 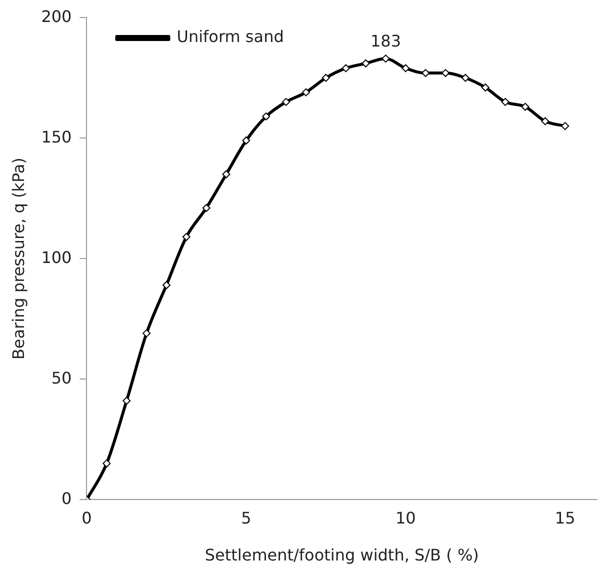 I want to click on y-tick-label: 150, so click(x=56, y=136).